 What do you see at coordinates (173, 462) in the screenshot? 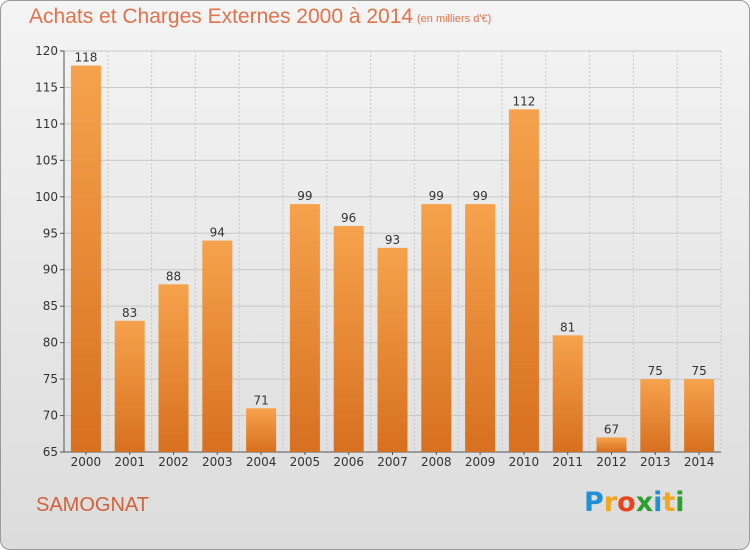
I see `x-tick-label: 2002` at bounding box center [173, 462].